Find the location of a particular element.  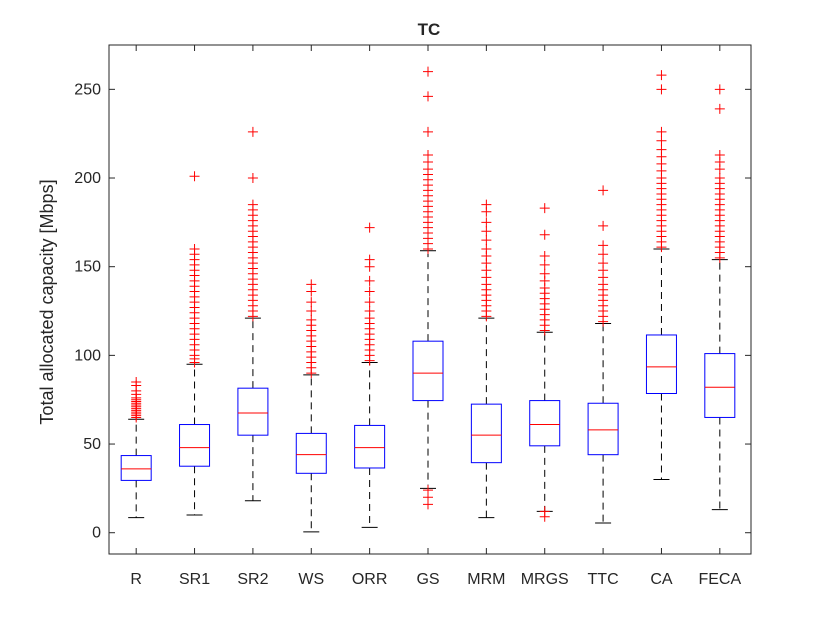

box-ca is located at coordinates (661, 275).